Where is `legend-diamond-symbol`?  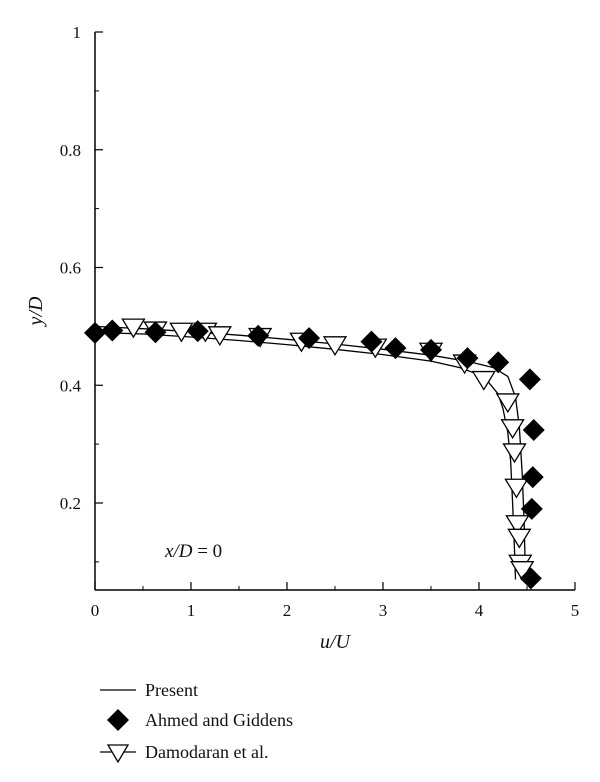 legend-diamond-symbol is located at coordinates (118, 720).